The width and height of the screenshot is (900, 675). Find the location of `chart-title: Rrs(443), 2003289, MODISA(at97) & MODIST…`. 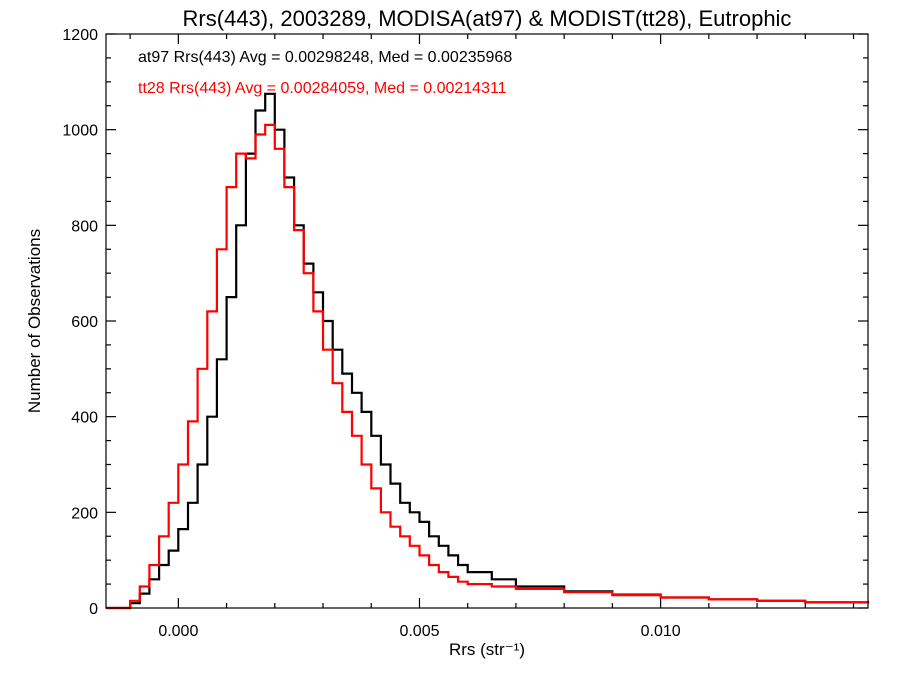

chart-title: Rrs(443), 2003289, MODISA(at97) & MODIST… is located at coordinates (487, 18).